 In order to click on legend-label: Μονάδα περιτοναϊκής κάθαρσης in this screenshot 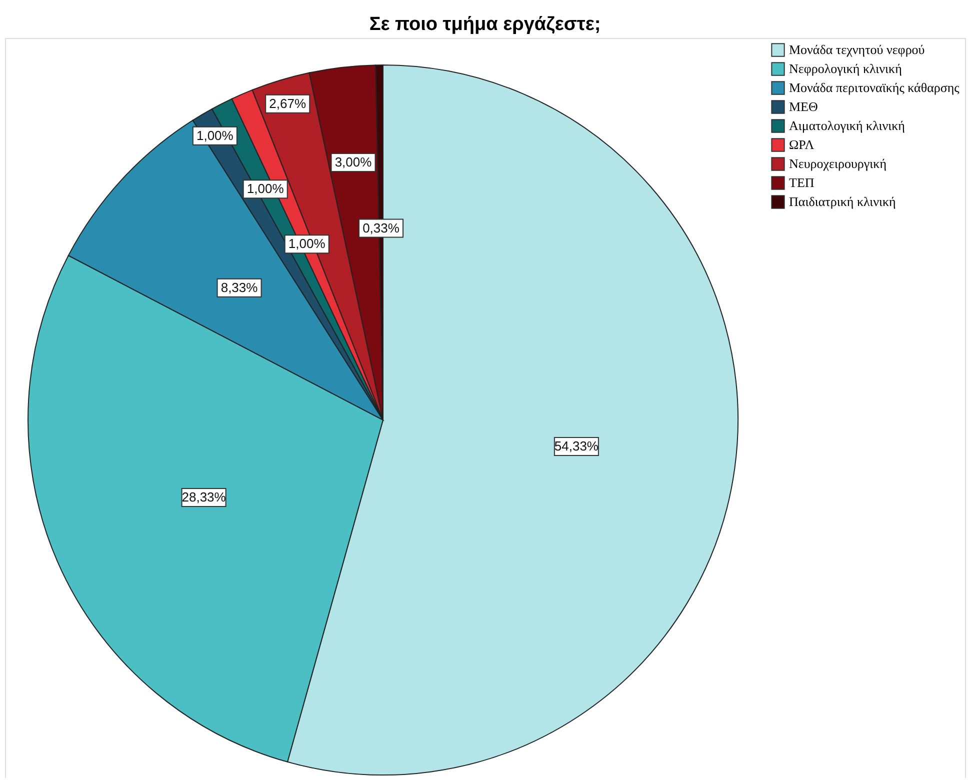, I will do `click(874, 87)`.